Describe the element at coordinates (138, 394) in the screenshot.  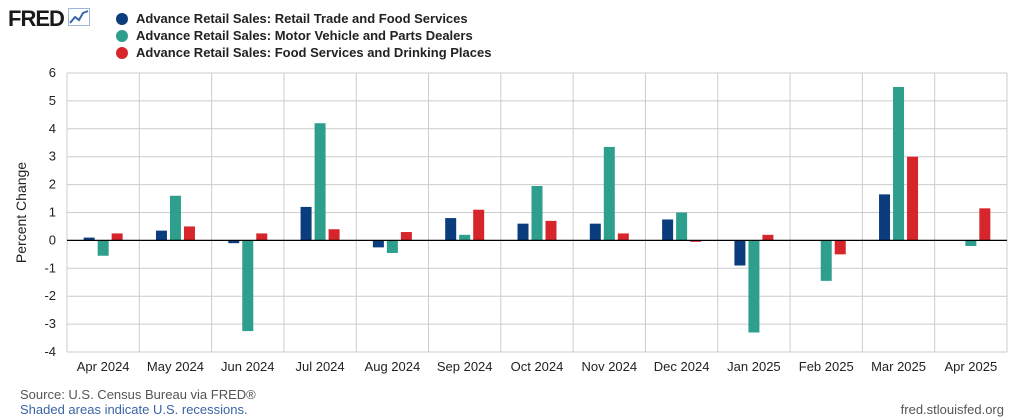
I see `source-text: Source: U.S. Census Bureau via FRED®` at that location.